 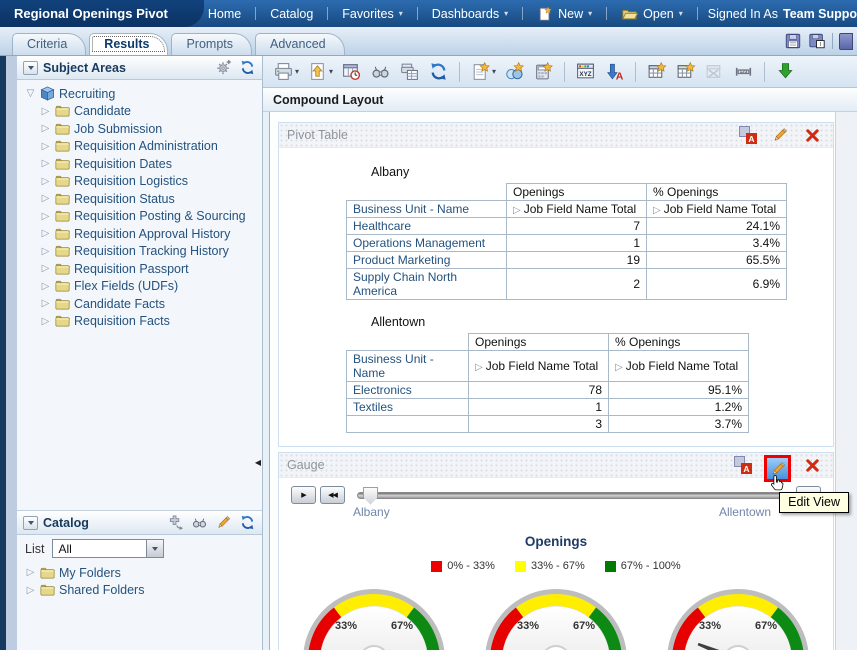 What do you see at coordinates (547, 407) in the screenshot?
I see `pivot-data-row: Textiles 1 1.2%` at bounding box center [547, 407].